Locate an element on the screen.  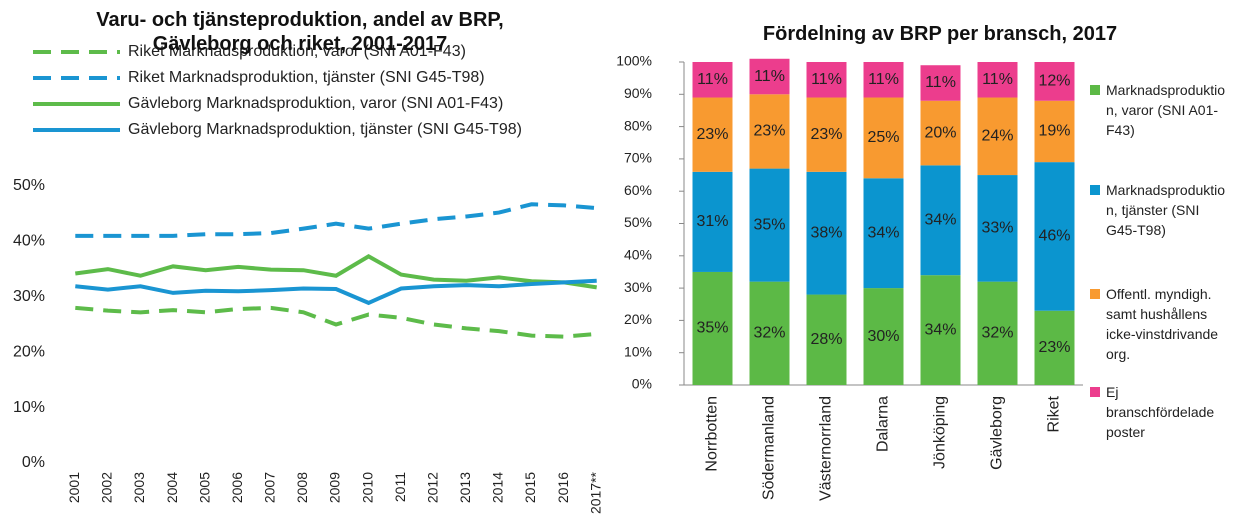
x-tick-label: 2008 is located at coordinates (302, 487).